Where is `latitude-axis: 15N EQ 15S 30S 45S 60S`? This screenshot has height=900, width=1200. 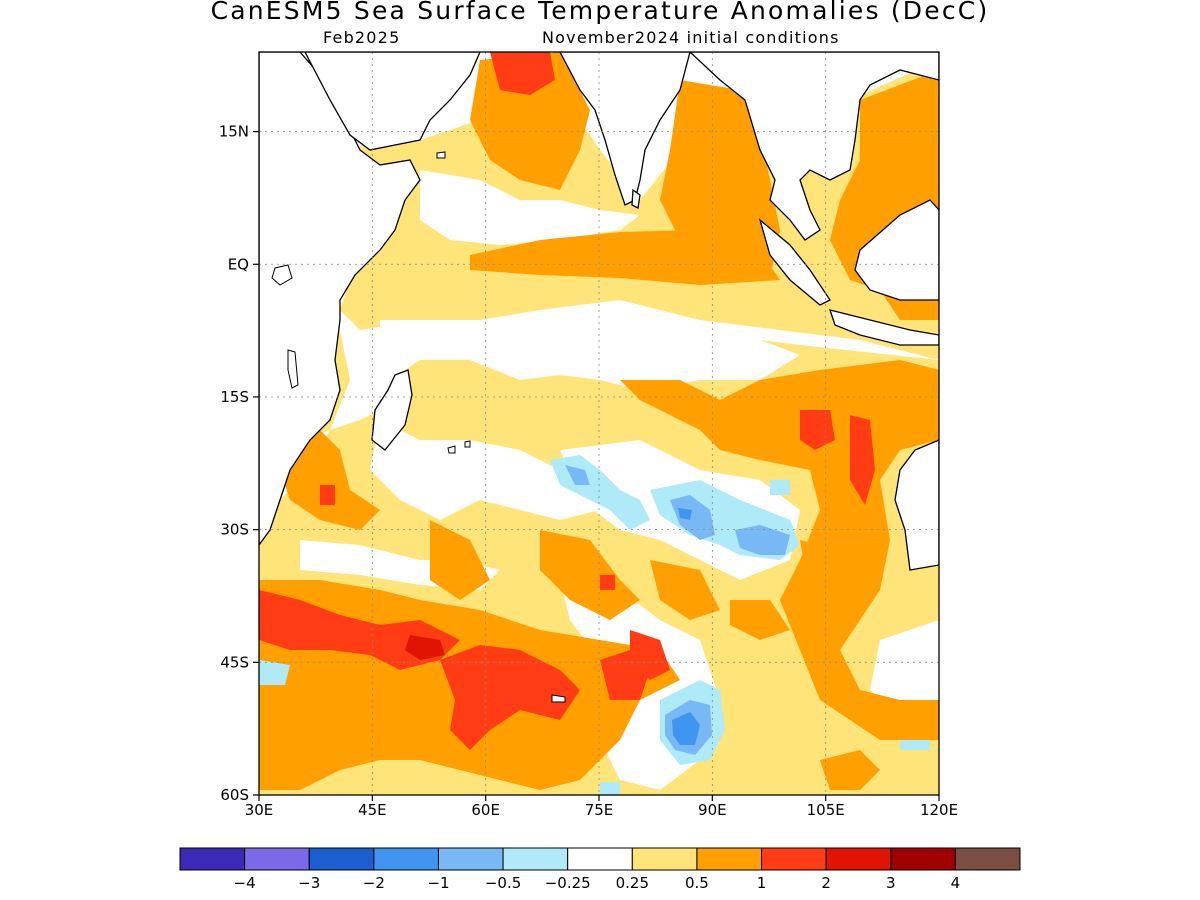 latitude-axis: 15N EQ 15S 30S 45S 60S is located at coordinates (239, 463).